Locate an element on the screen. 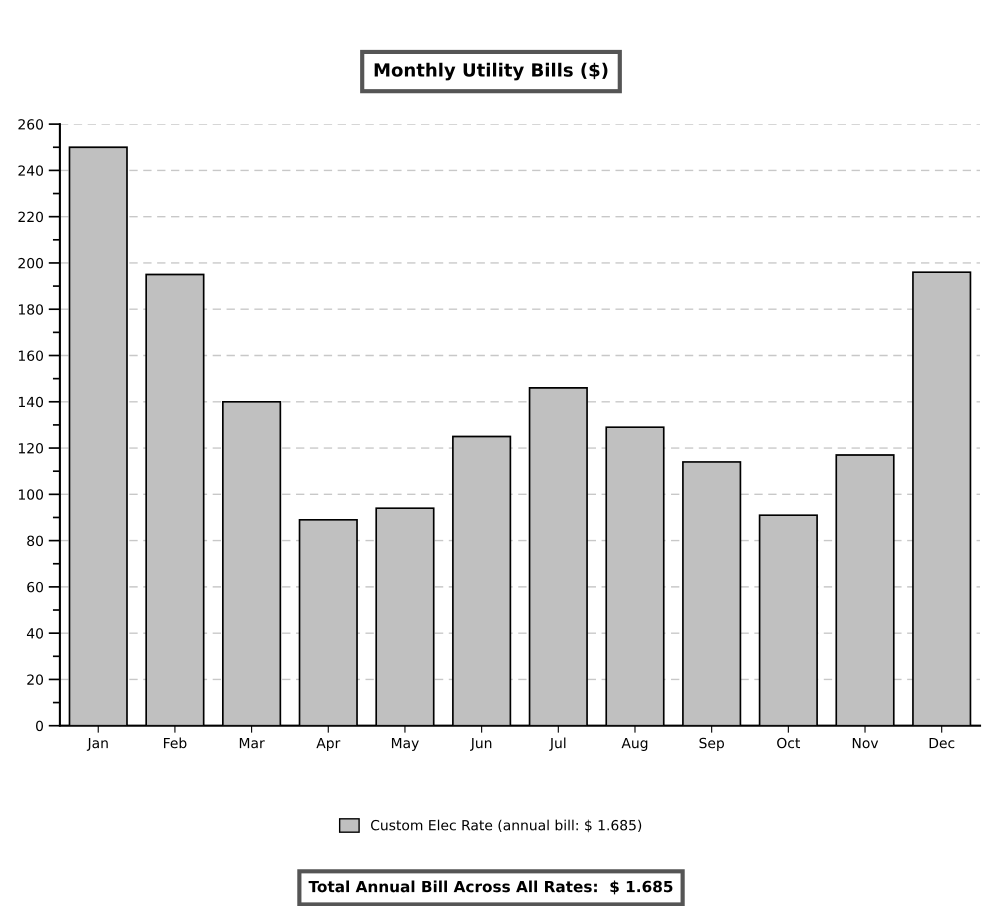 This screenshot has height=906, width=982. x-tick-label: Oct is located at coordinates (788, 743).